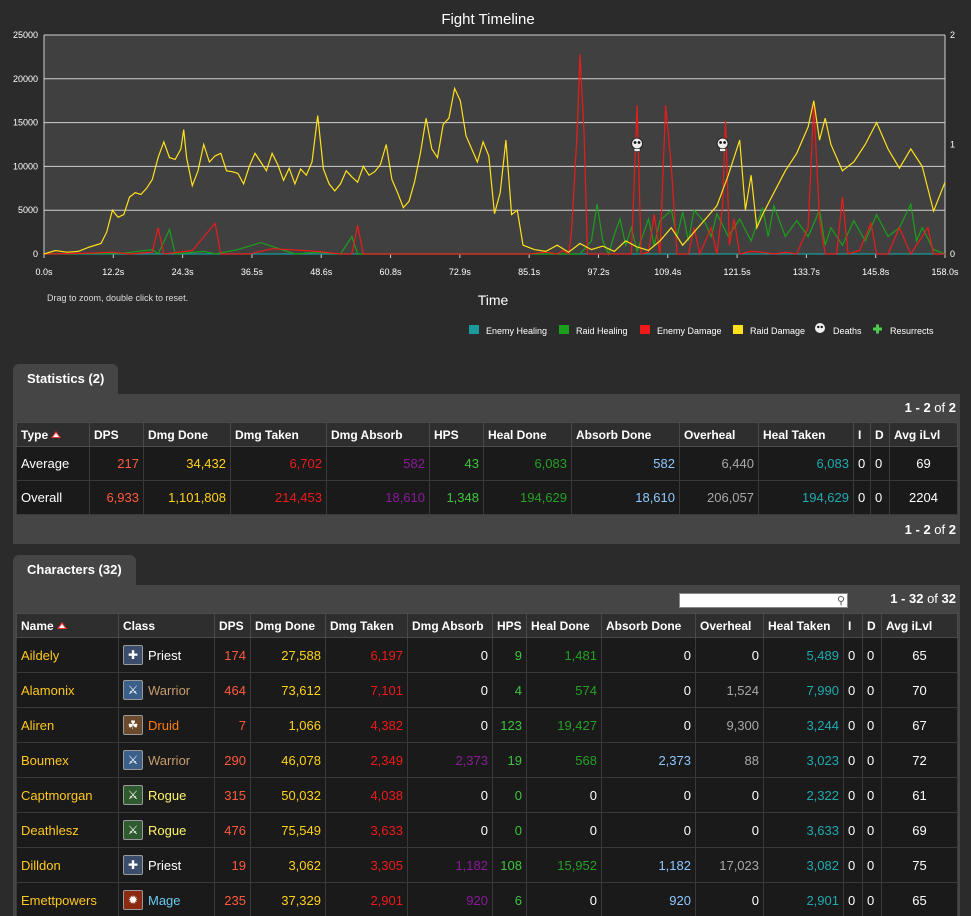  I want to click on cell-dmg-done: 27,588, so click(288, 655).